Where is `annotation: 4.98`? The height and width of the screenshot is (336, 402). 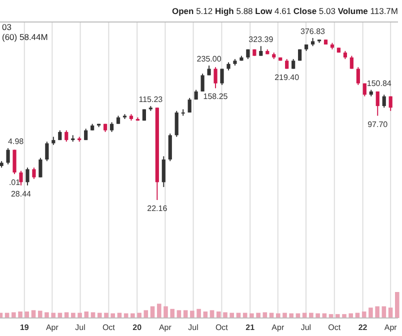
annotation: 4.98 is located at coordinates (16, 141).